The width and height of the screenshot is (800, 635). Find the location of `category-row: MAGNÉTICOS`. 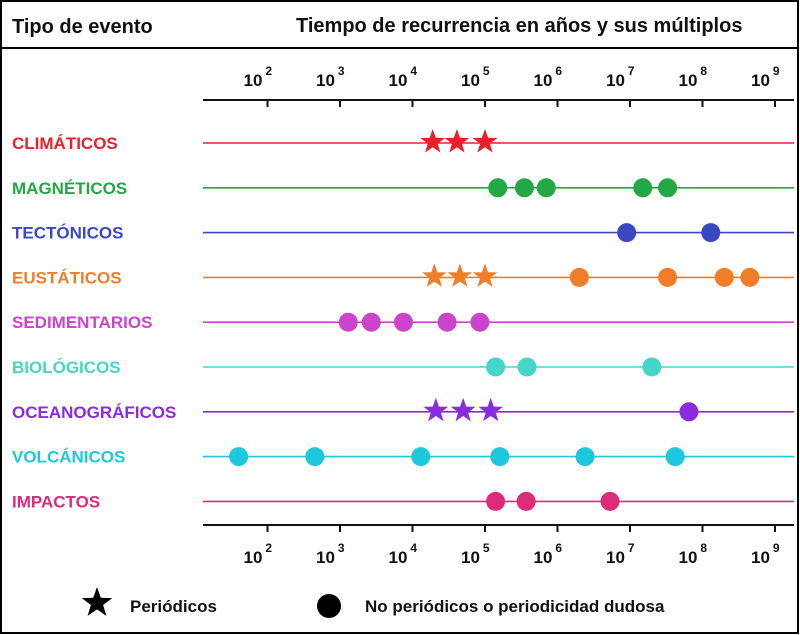

category-row: MAGNÉTICOS is located at coordinates (403, 188).